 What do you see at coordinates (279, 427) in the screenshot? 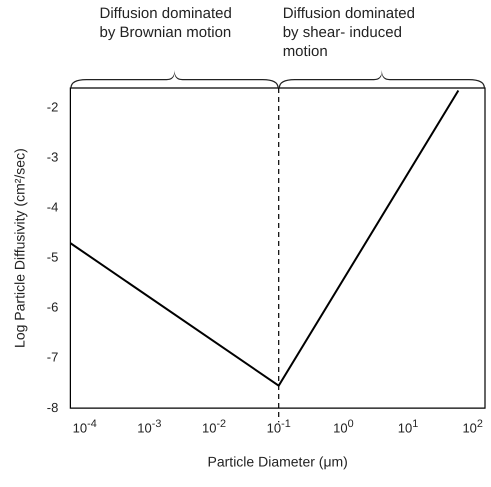
I see `x-tick-label: 10$^{-1}$` at bounding box center [279, 427].